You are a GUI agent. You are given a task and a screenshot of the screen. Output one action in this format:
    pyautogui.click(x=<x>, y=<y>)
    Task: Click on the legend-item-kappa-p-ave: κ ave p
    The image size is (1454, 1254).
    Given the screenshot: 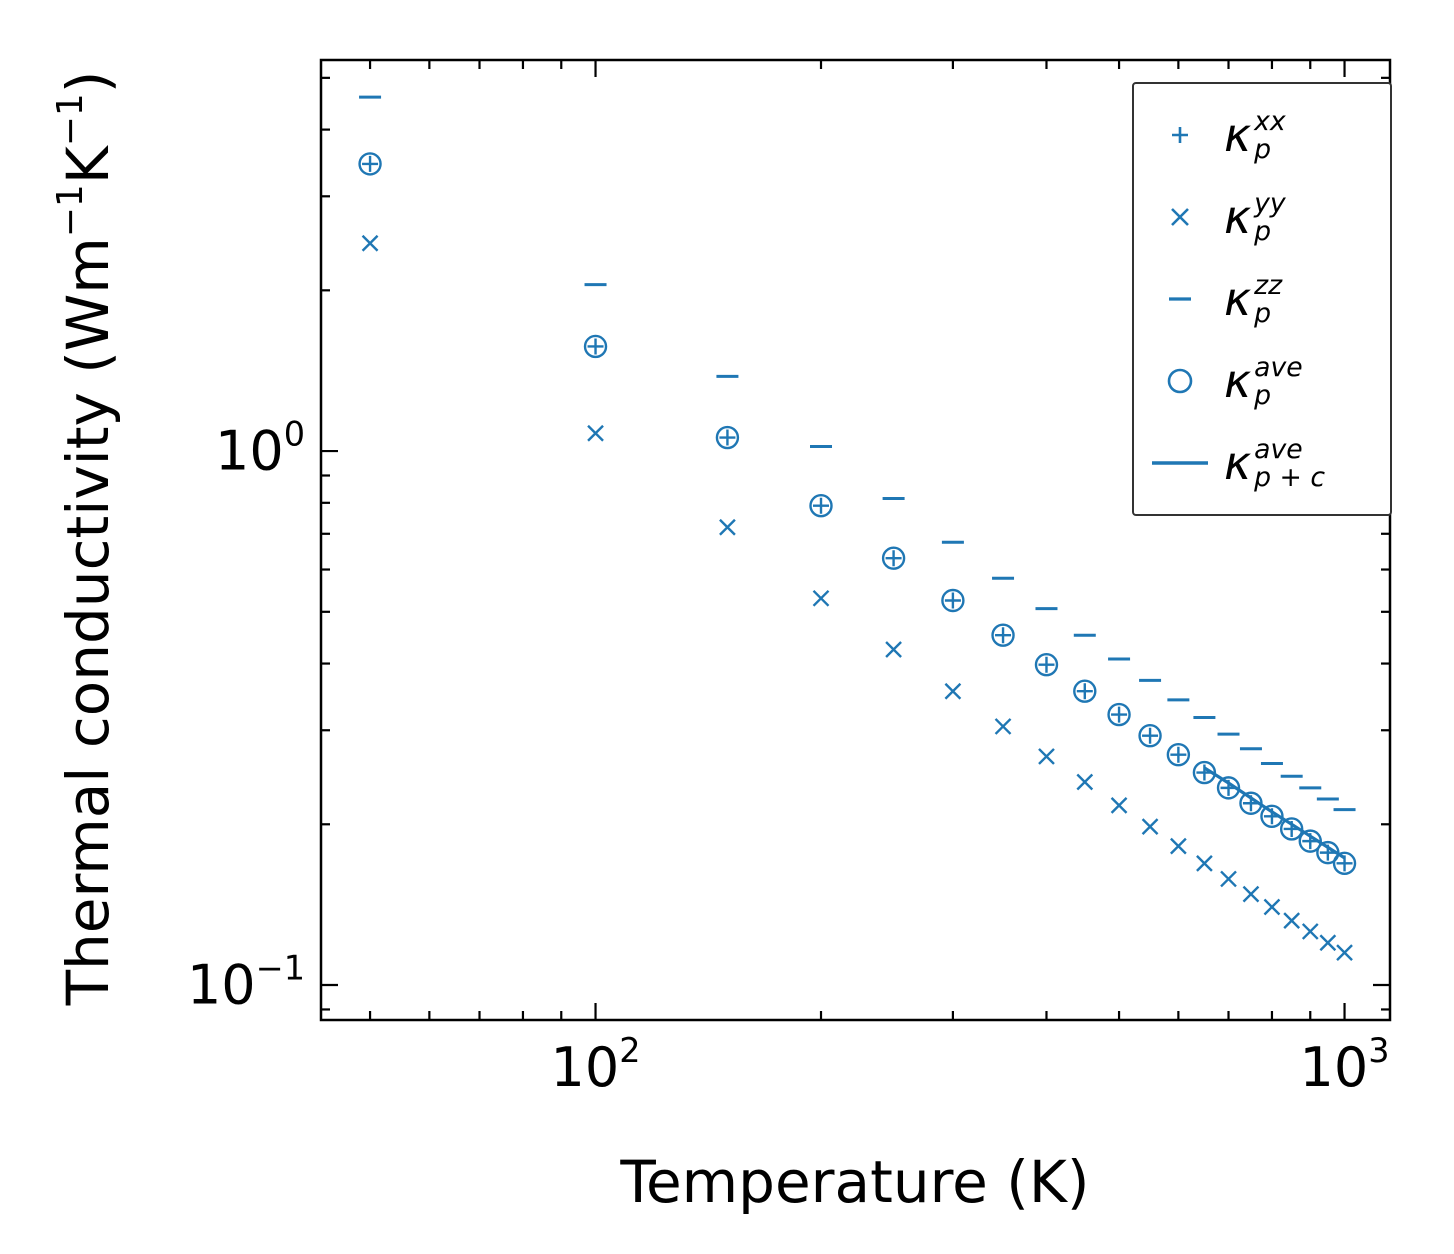 What is the action you would take?
    pyautogui.click(x=1266, y=381)
    